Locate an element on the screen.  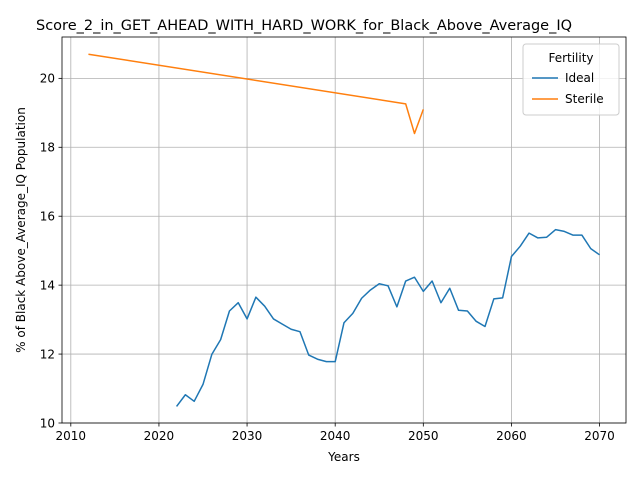
x-axis-label: Years is located at coordinates (343, 457).